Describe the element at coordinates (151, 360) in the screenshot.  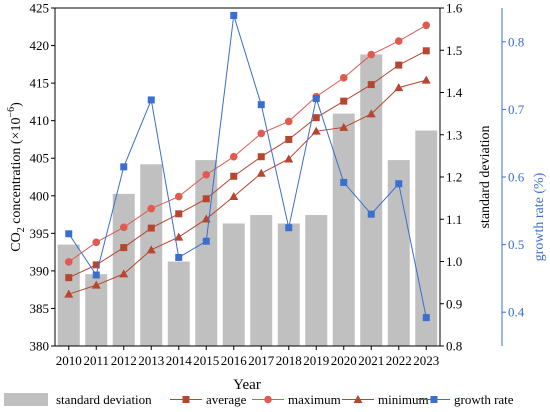
I see `x-tick-label-2013: 2013` at that location.